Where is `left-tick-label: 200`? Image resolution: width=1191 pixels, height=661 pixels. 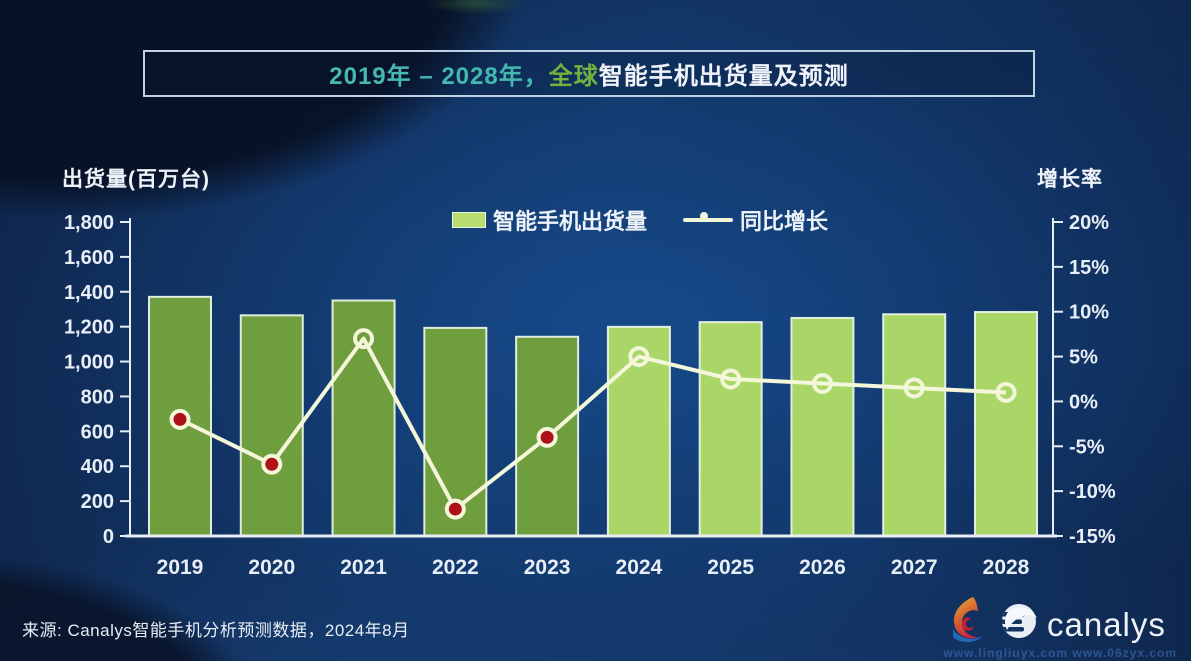 left-tick-label: 200 is located at coordinates (97, 502).